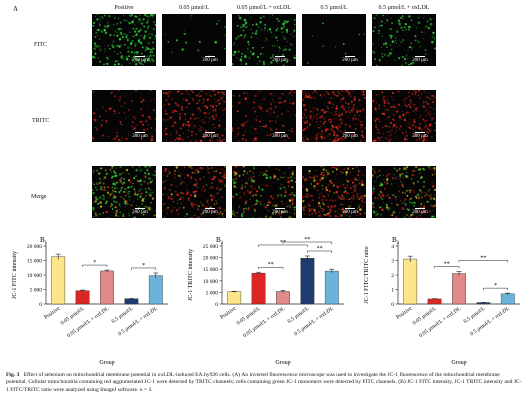 Image resolution: width=528 pixels, height=402 pixels. I want to click on micrograph-tritc-3: 200 µm, so click(264, 116).